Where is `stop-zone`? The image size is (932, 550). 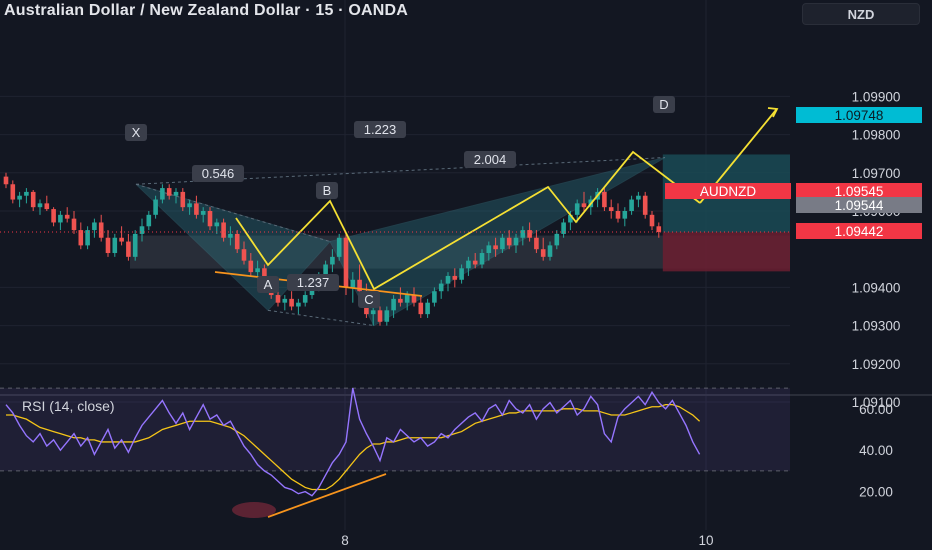 stop-zone is located at coordinates (726, 252).